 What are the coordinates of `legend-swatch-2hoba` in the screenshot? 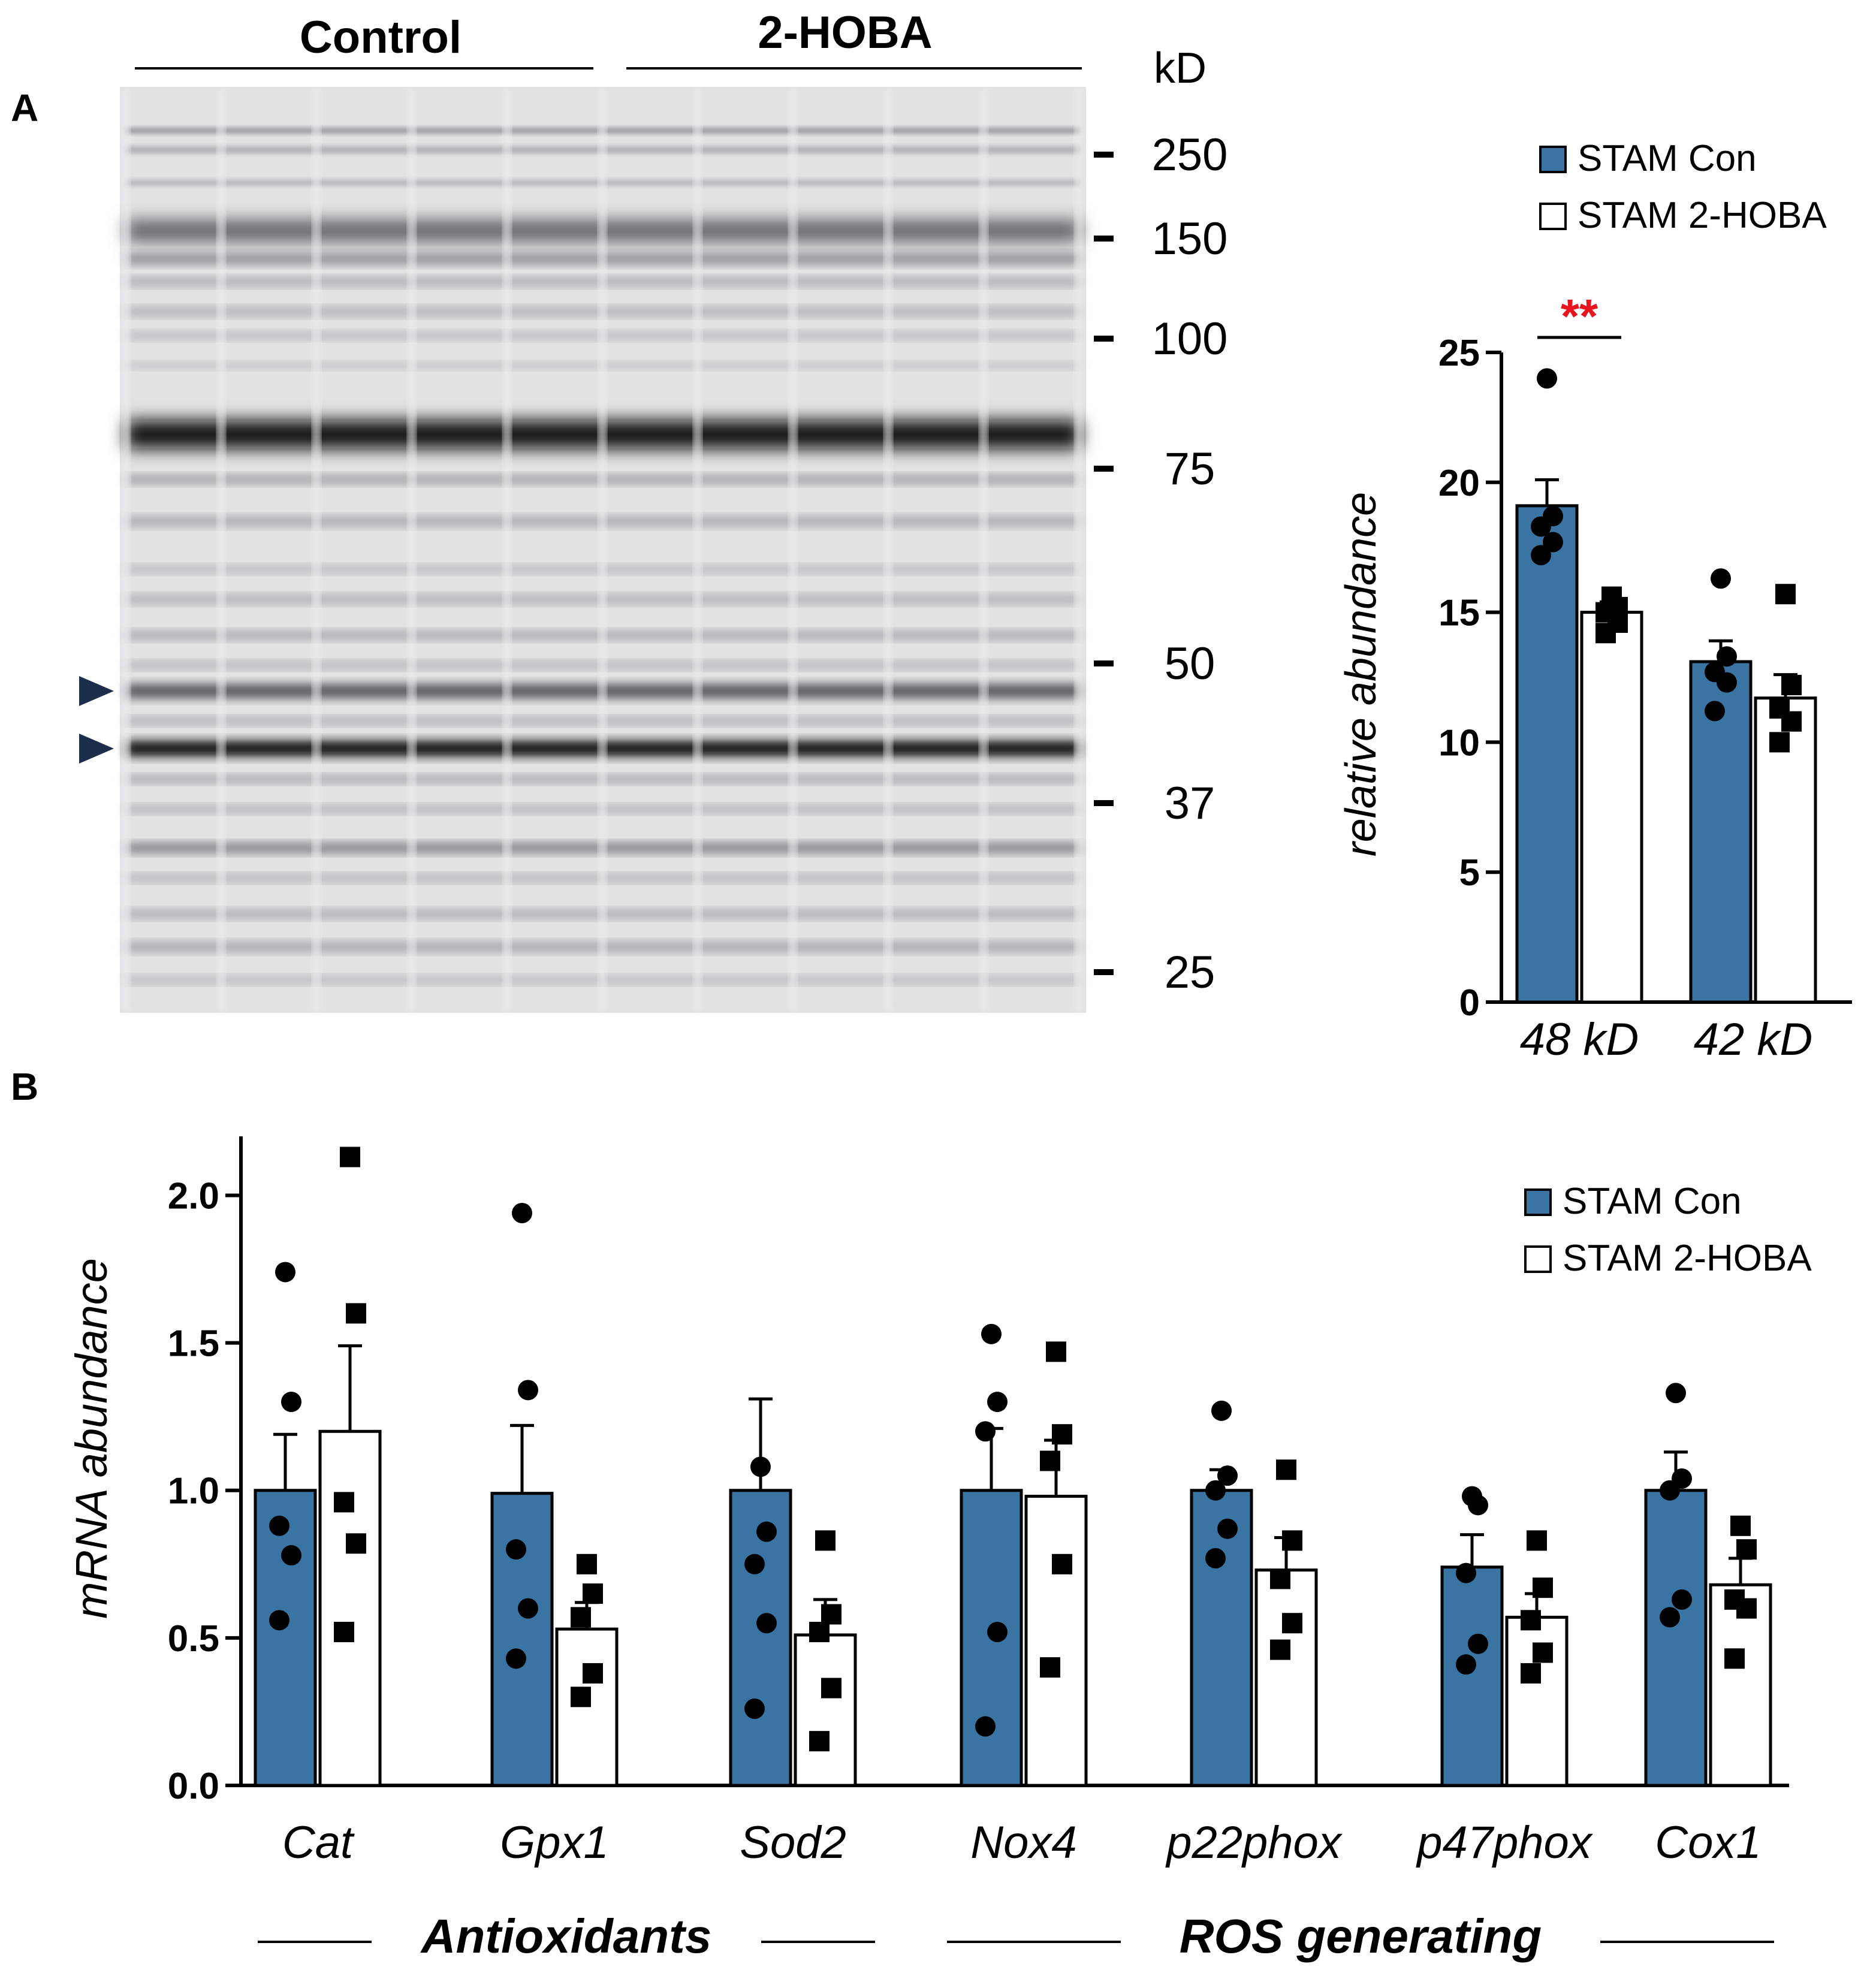 It's located at (1538, 1259).